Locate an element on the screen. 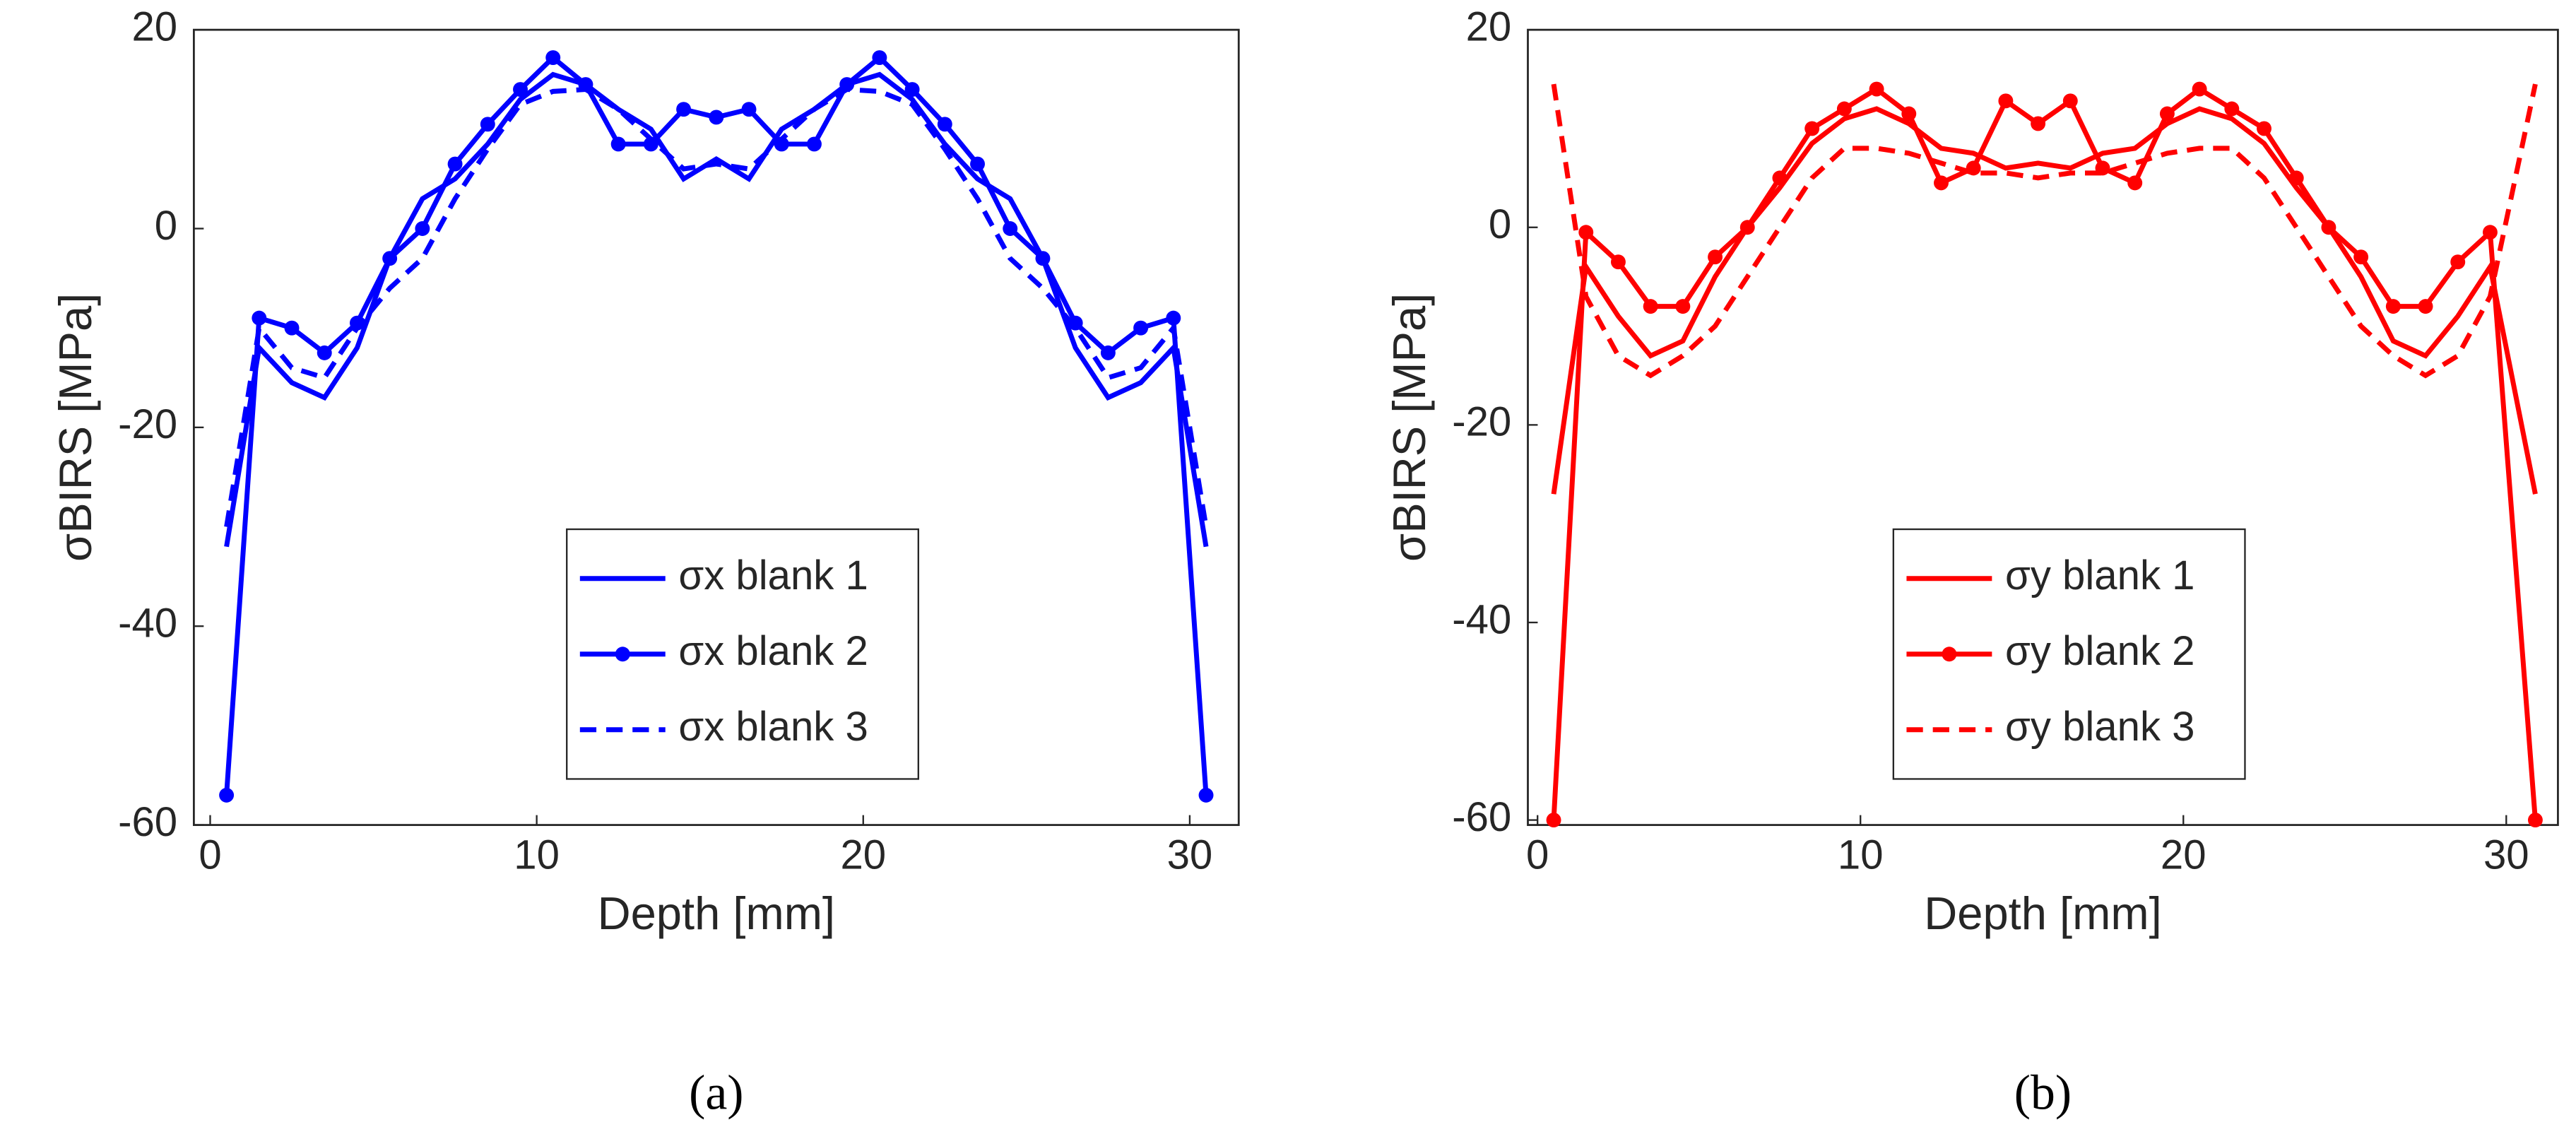 The image size is (2576, 1139). legend-label: σy blank 3 is located at coordinates (2100, 727).